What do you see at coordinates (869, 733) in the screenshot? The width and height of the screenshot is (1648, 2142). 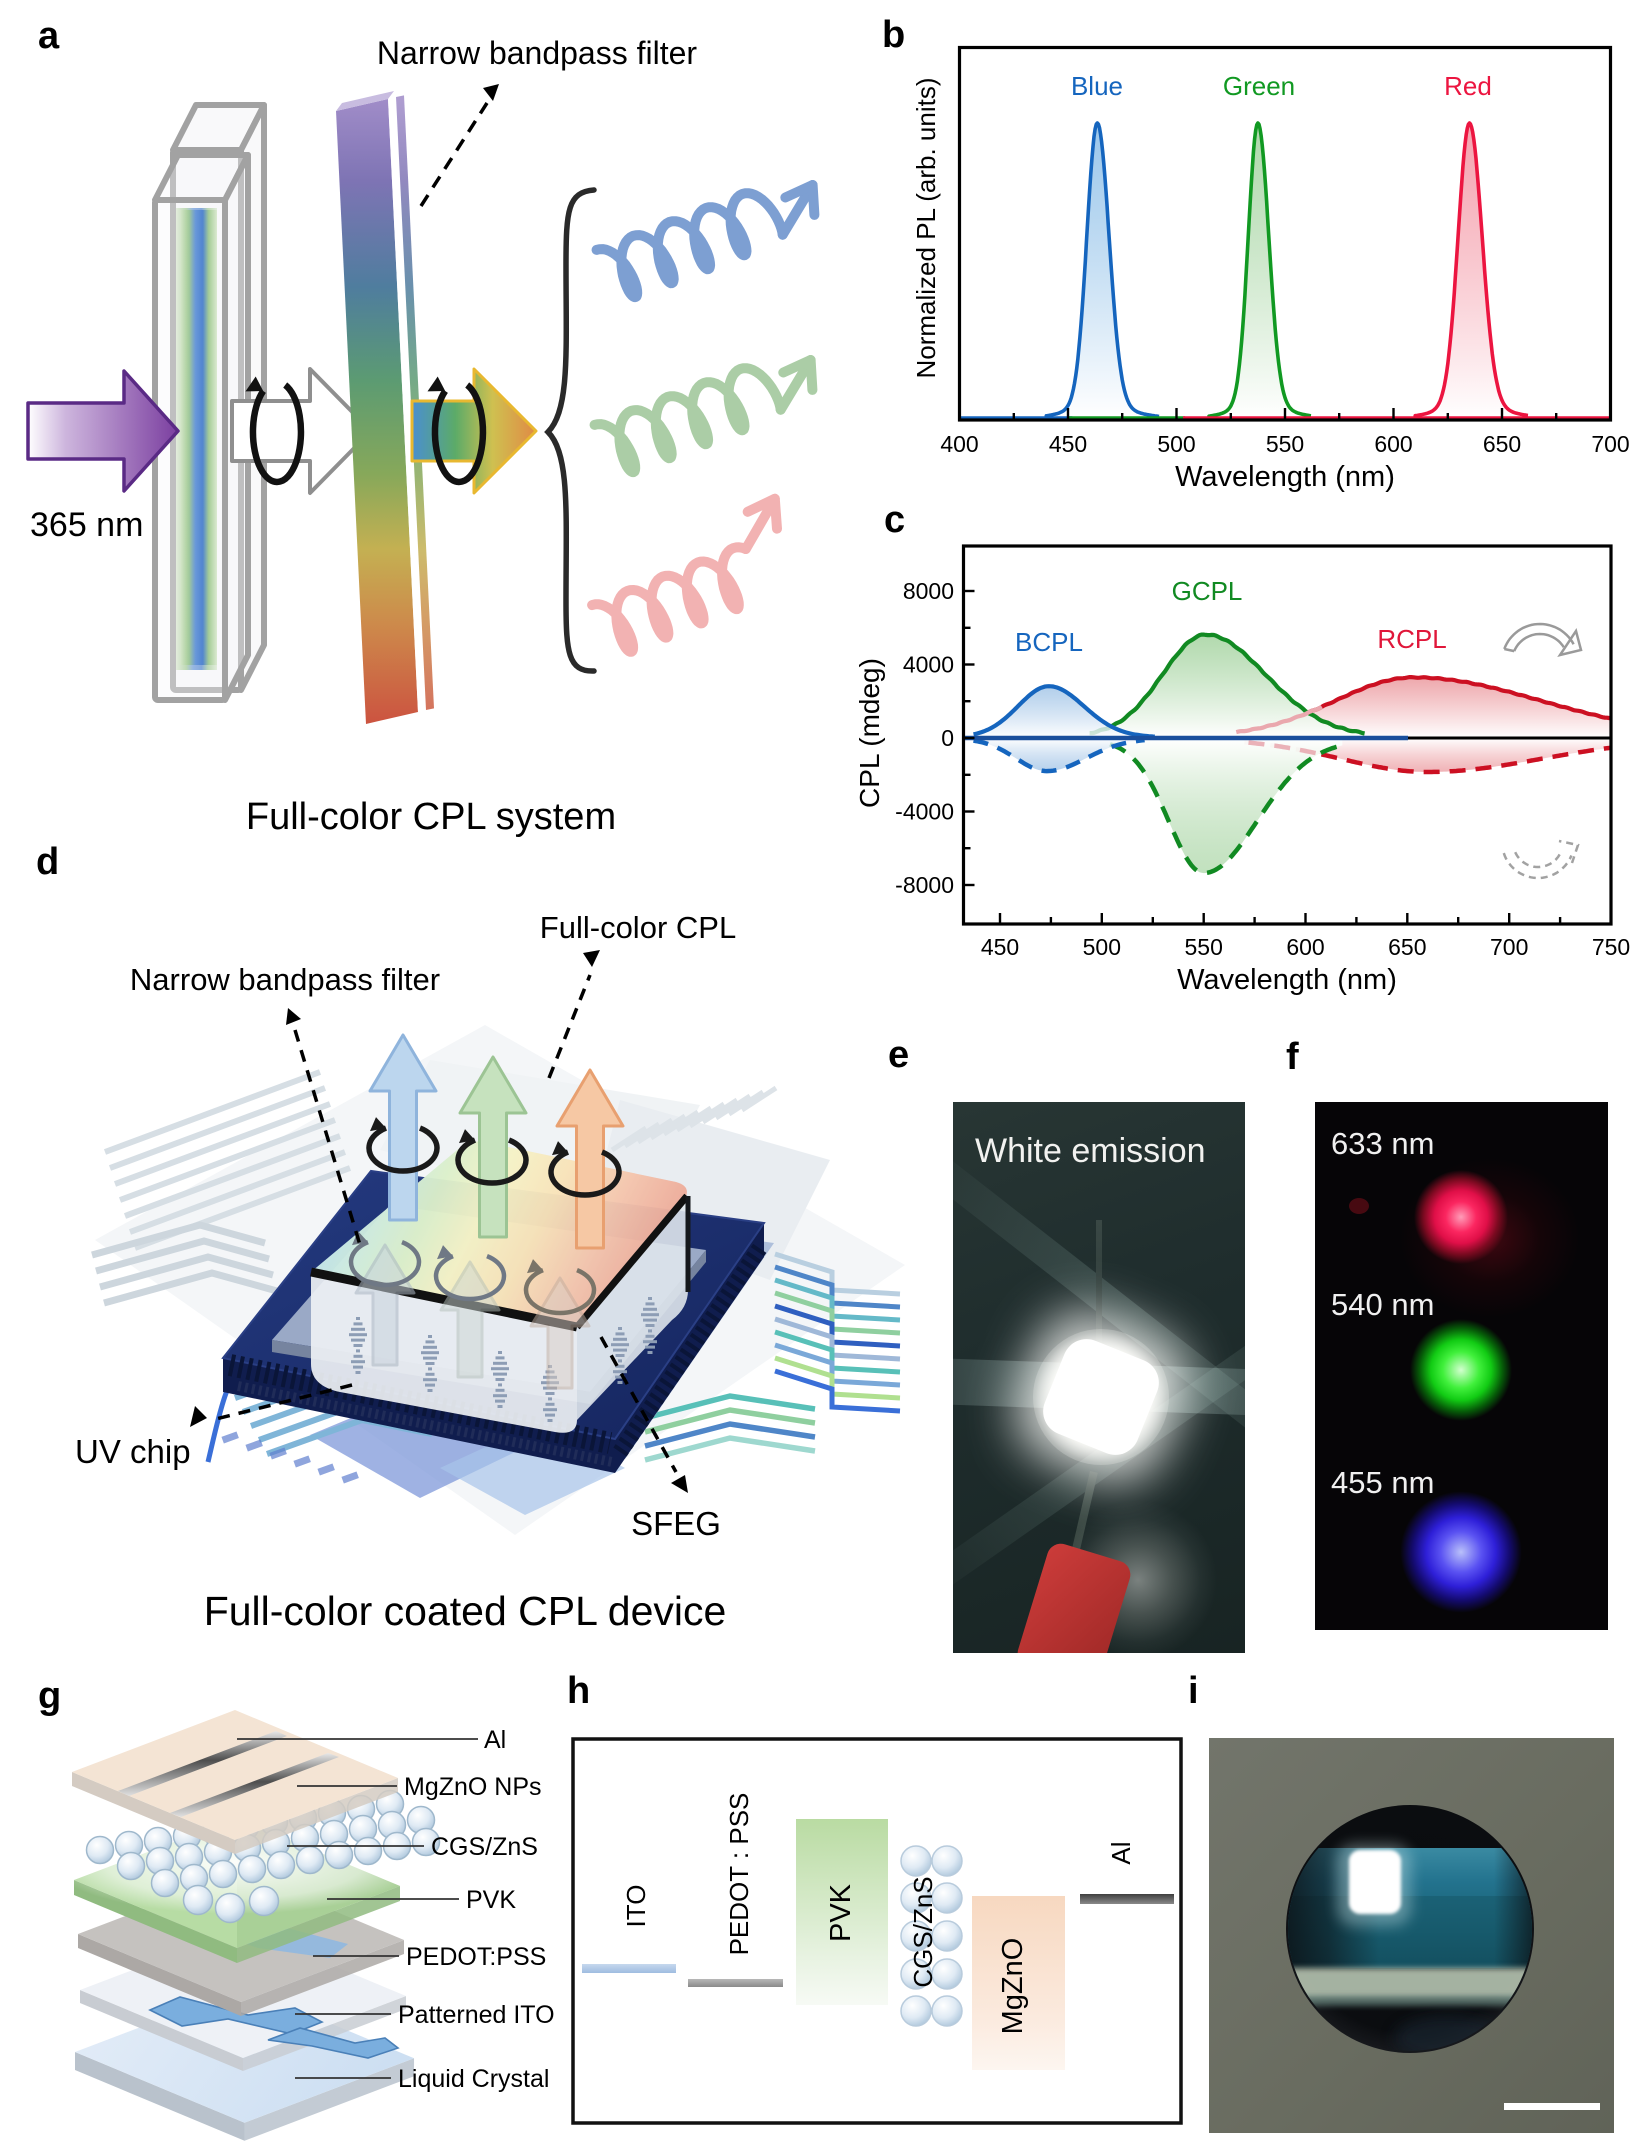 I see `svg-text: CPL (mdeg)` at bounding box center [869, 733].